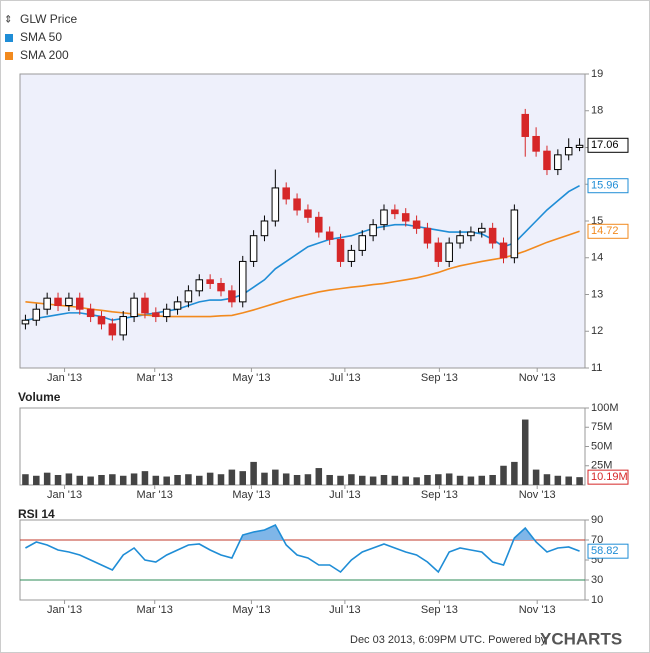 This screenshot has height=653, width=650. Describe the element at coordinates (605, 551) in the screenshot. I see `value-label: 58.82` at that location.